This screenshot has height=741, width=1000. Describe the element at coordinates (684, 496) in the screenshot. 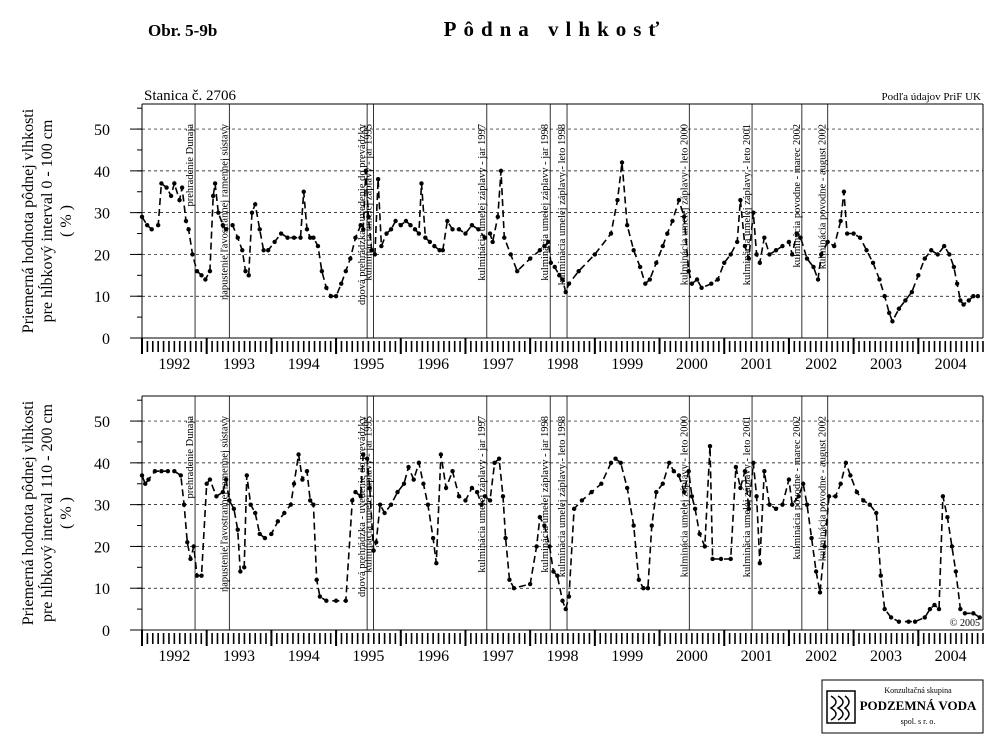

I see `event-label: kulminácia umelej záplavy - leto 2000` at that location.